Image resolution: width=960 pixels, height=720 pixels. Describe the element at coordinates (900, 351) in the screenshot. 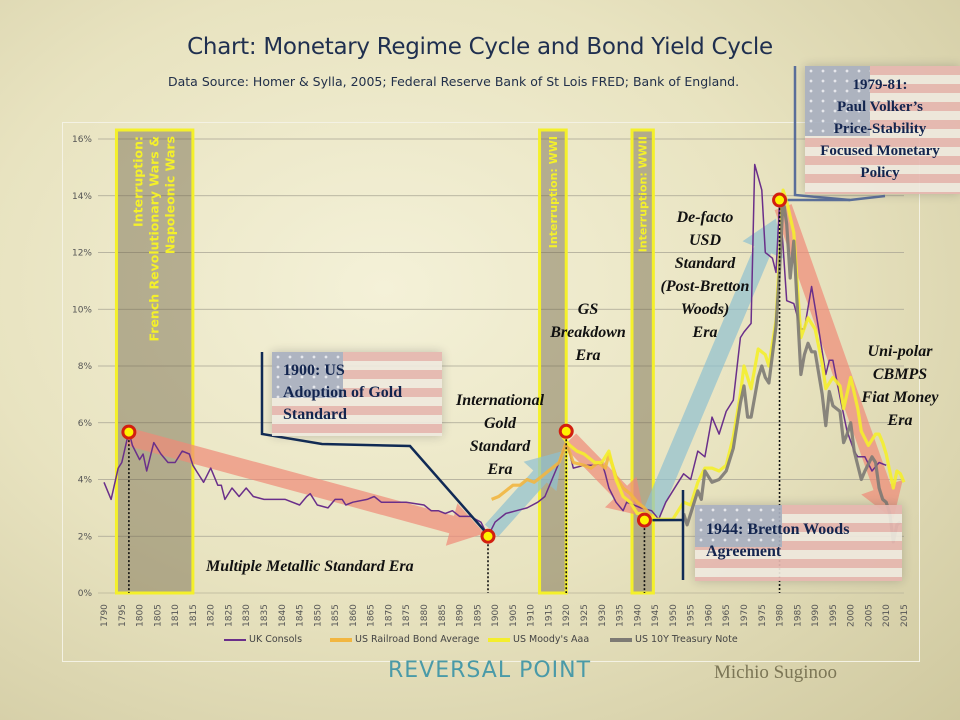

I see `era-line: Uni-polar` at that location.